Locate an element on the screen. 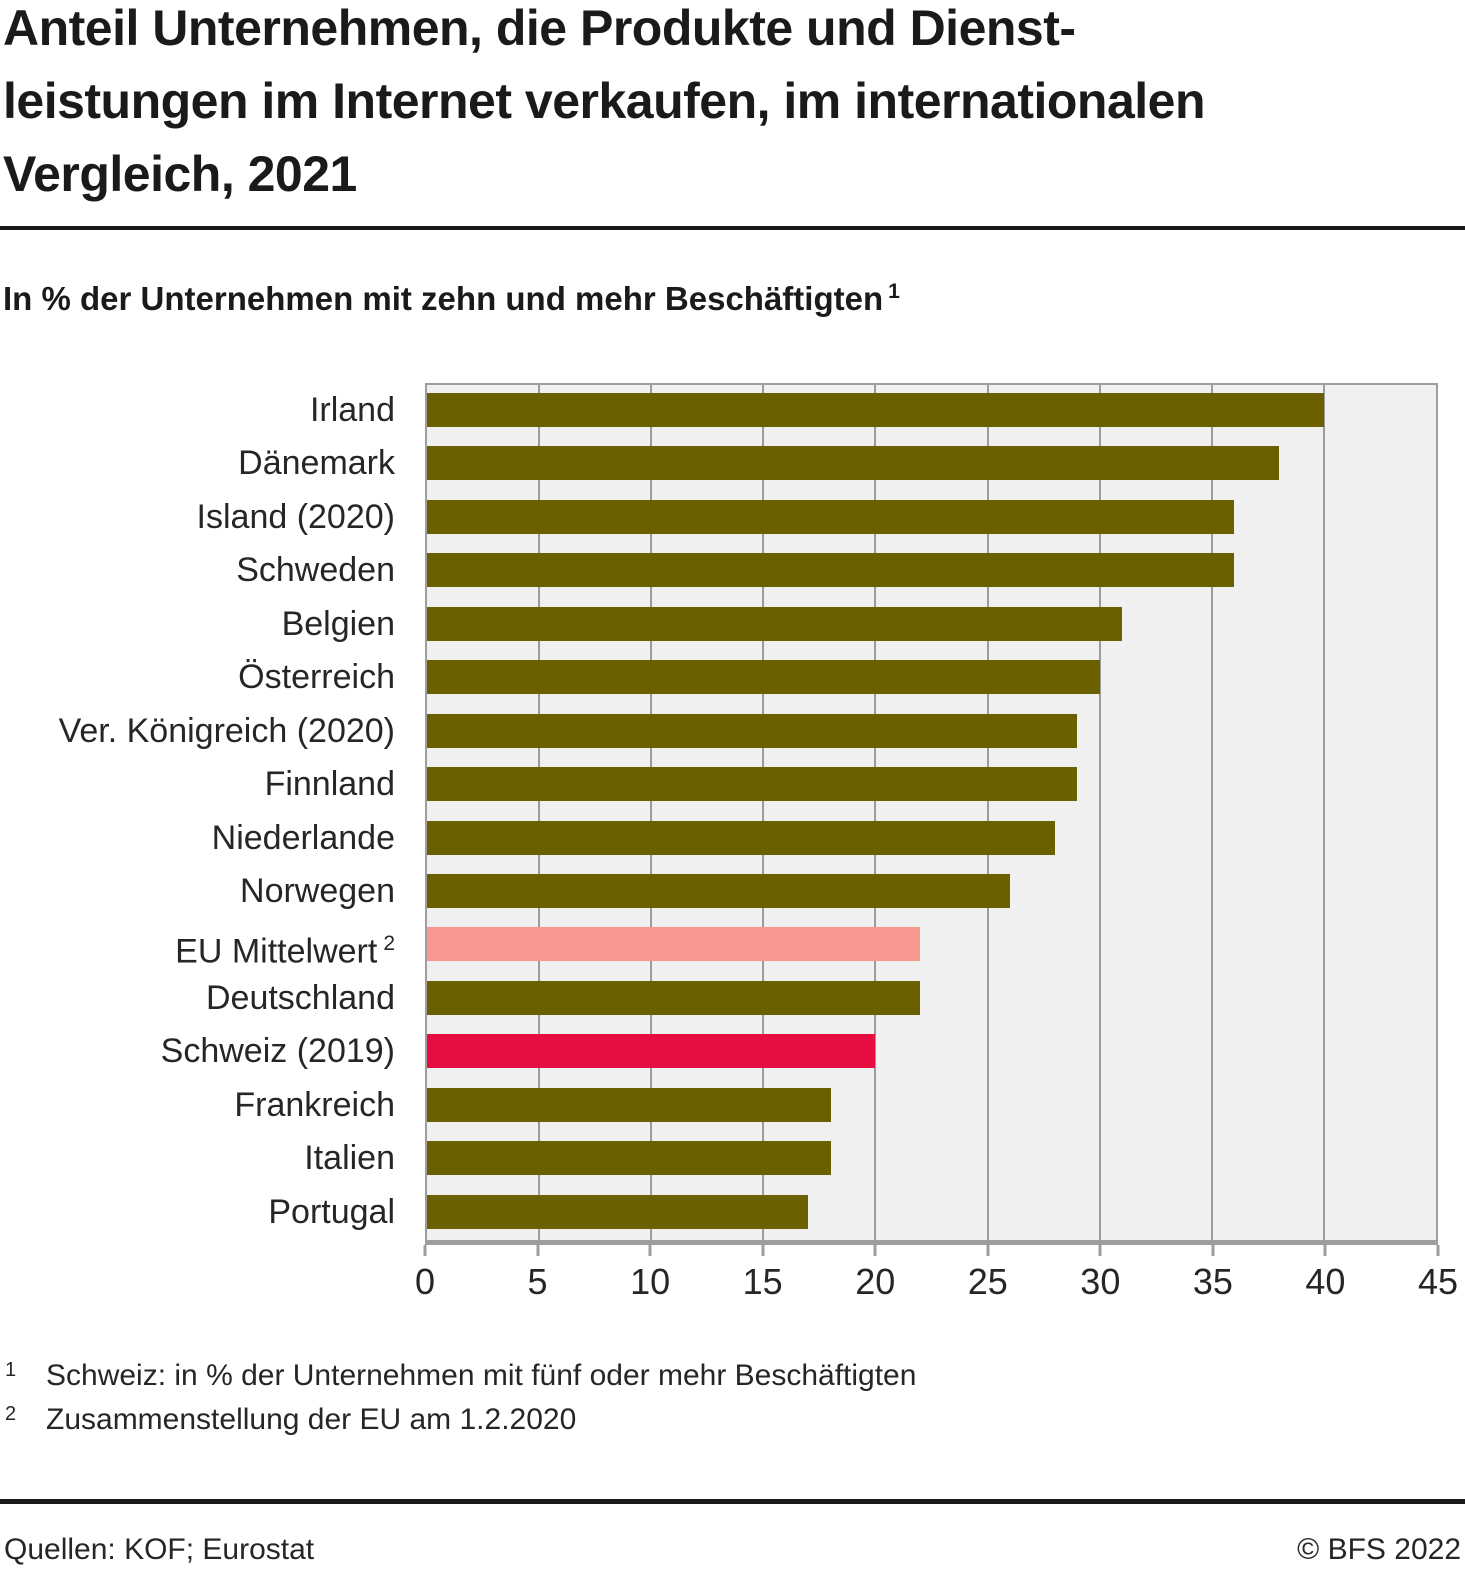  bar-schweden is located at coordinates (831, 570).